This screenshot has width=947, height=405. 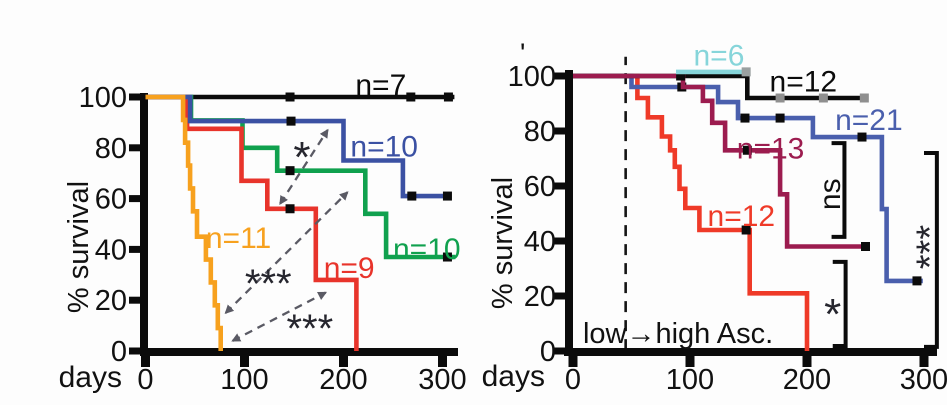 I want to click on series-n=11: n=11, so click(x=208, y=222).